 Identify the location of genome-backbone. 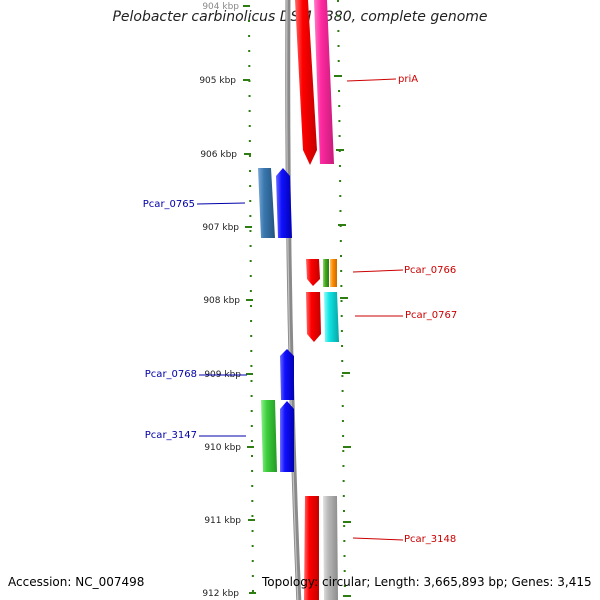
(293, 300).